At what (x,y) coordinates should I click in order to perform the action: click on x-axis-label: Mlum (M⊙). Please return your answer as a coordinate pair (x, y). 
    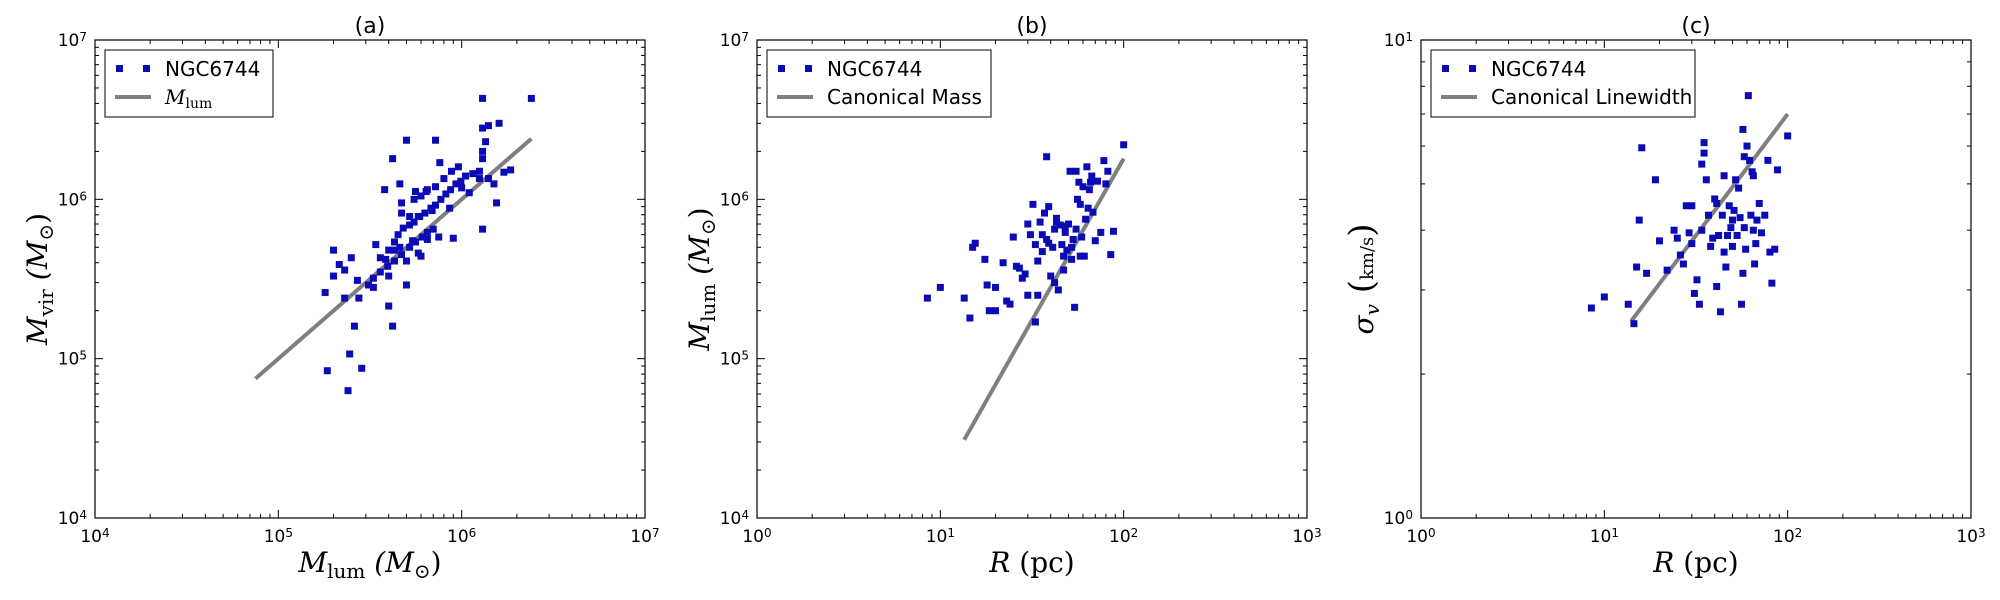
    Looking at the image, I should click on (369, 564).